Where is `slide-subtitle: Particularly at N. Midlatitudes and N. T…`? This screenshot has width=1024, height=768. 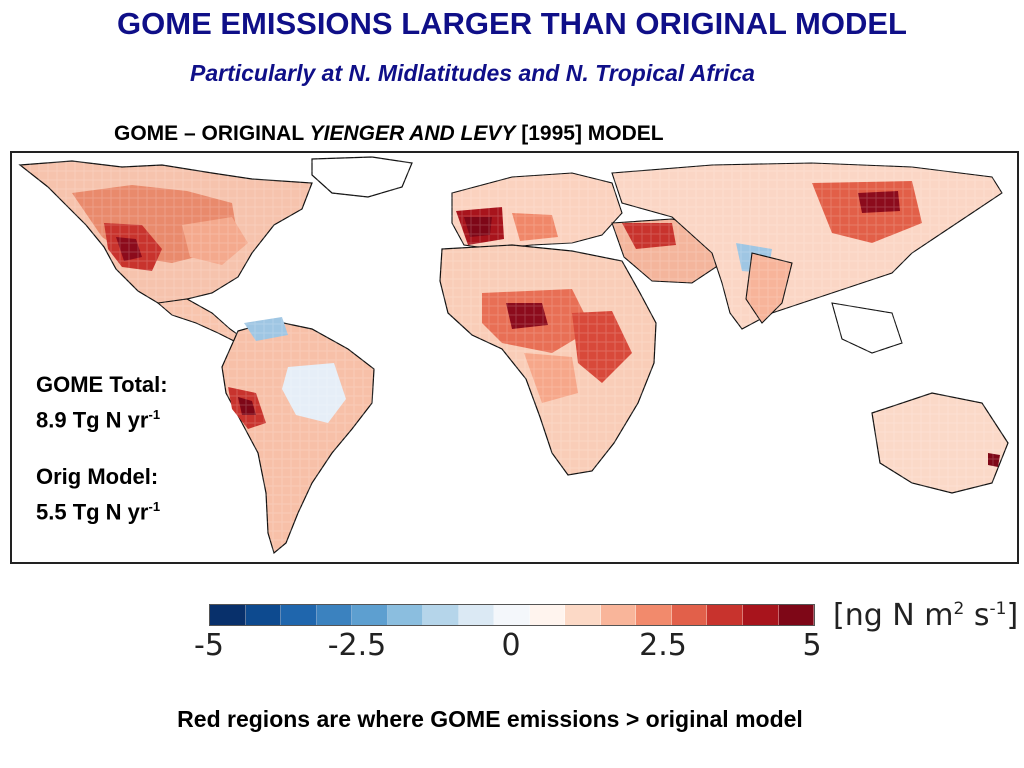
slide-subtitle: Particularly at N. Midlatitudes and N. T… is located at coordinates (472, 73).